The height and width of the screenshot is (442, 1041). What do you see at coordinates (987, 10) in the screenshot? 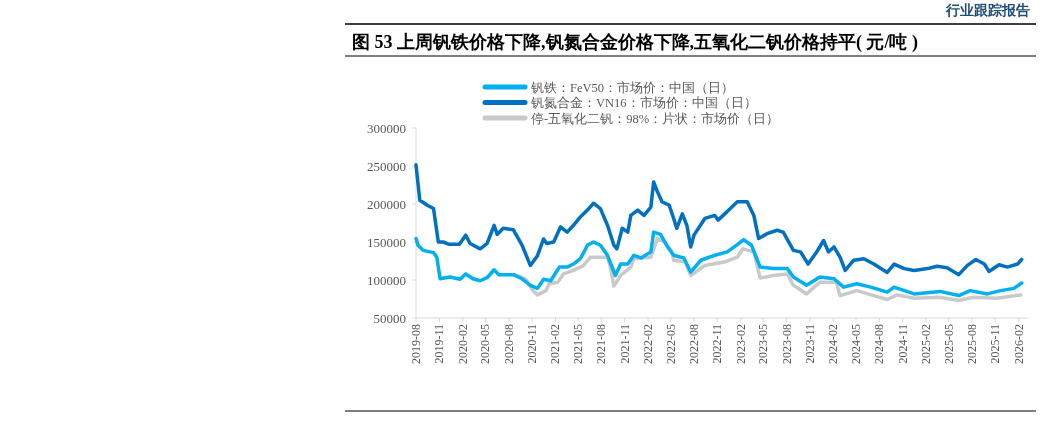
I see `text: 行业跟踪报告` at bounding box center [987, 10].